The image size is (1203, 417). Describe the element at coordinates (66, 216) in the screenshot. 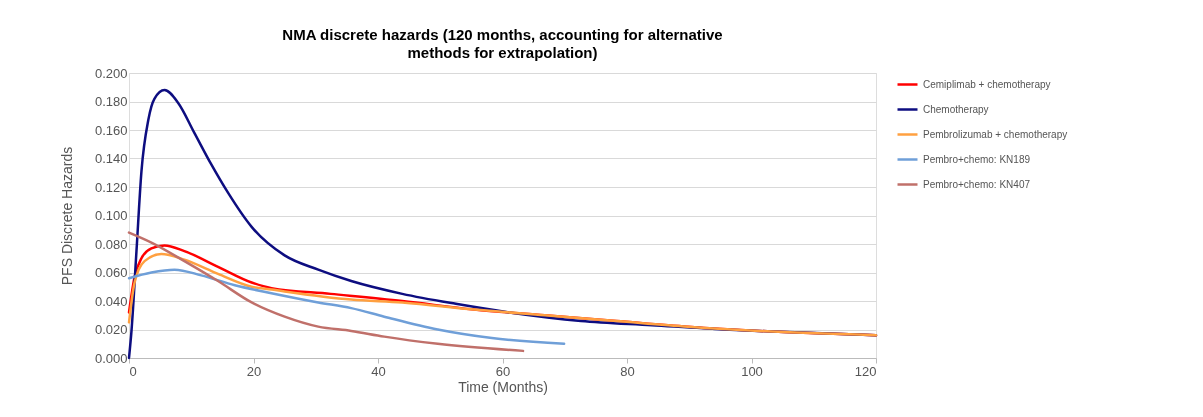

I see `y-axis-title: PFS Discrete Hazards` at that location.